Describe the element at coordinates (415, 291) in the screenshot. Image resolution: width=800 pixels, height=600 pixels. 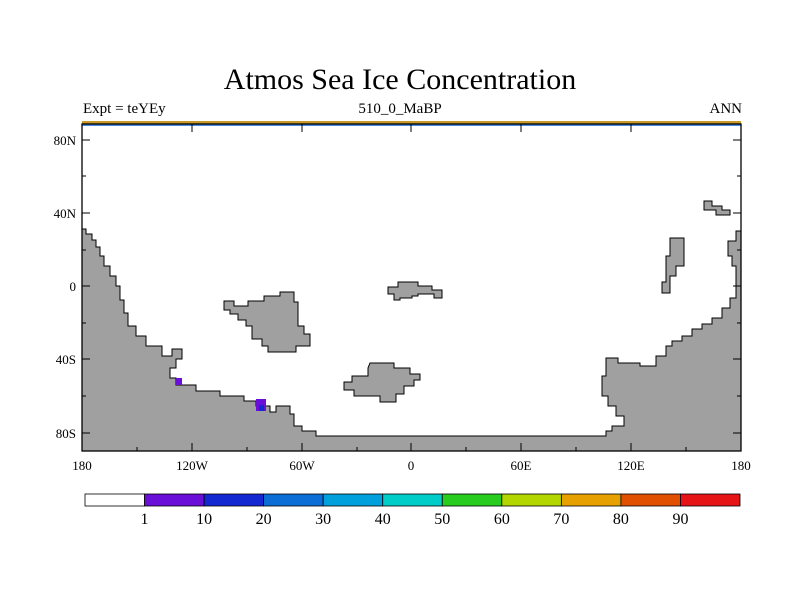
I see `land-equatorial-island` at that location.